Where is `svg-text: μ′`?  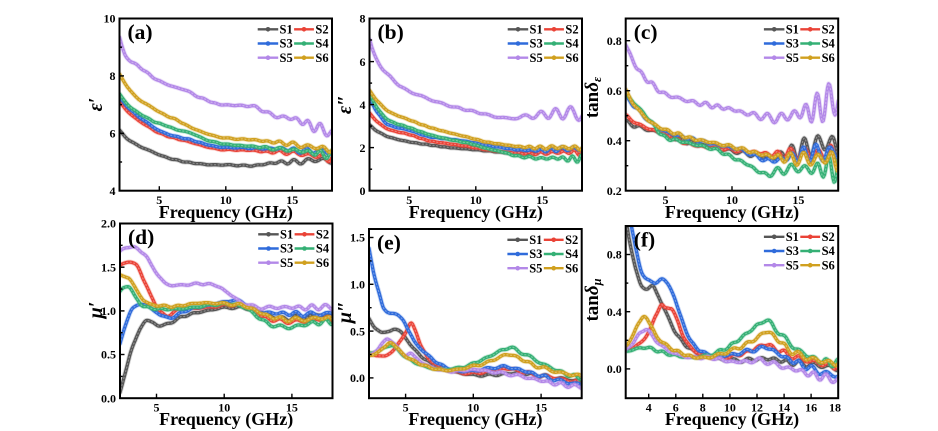 svg-text: μ′ is located at coordinates (96, 311).